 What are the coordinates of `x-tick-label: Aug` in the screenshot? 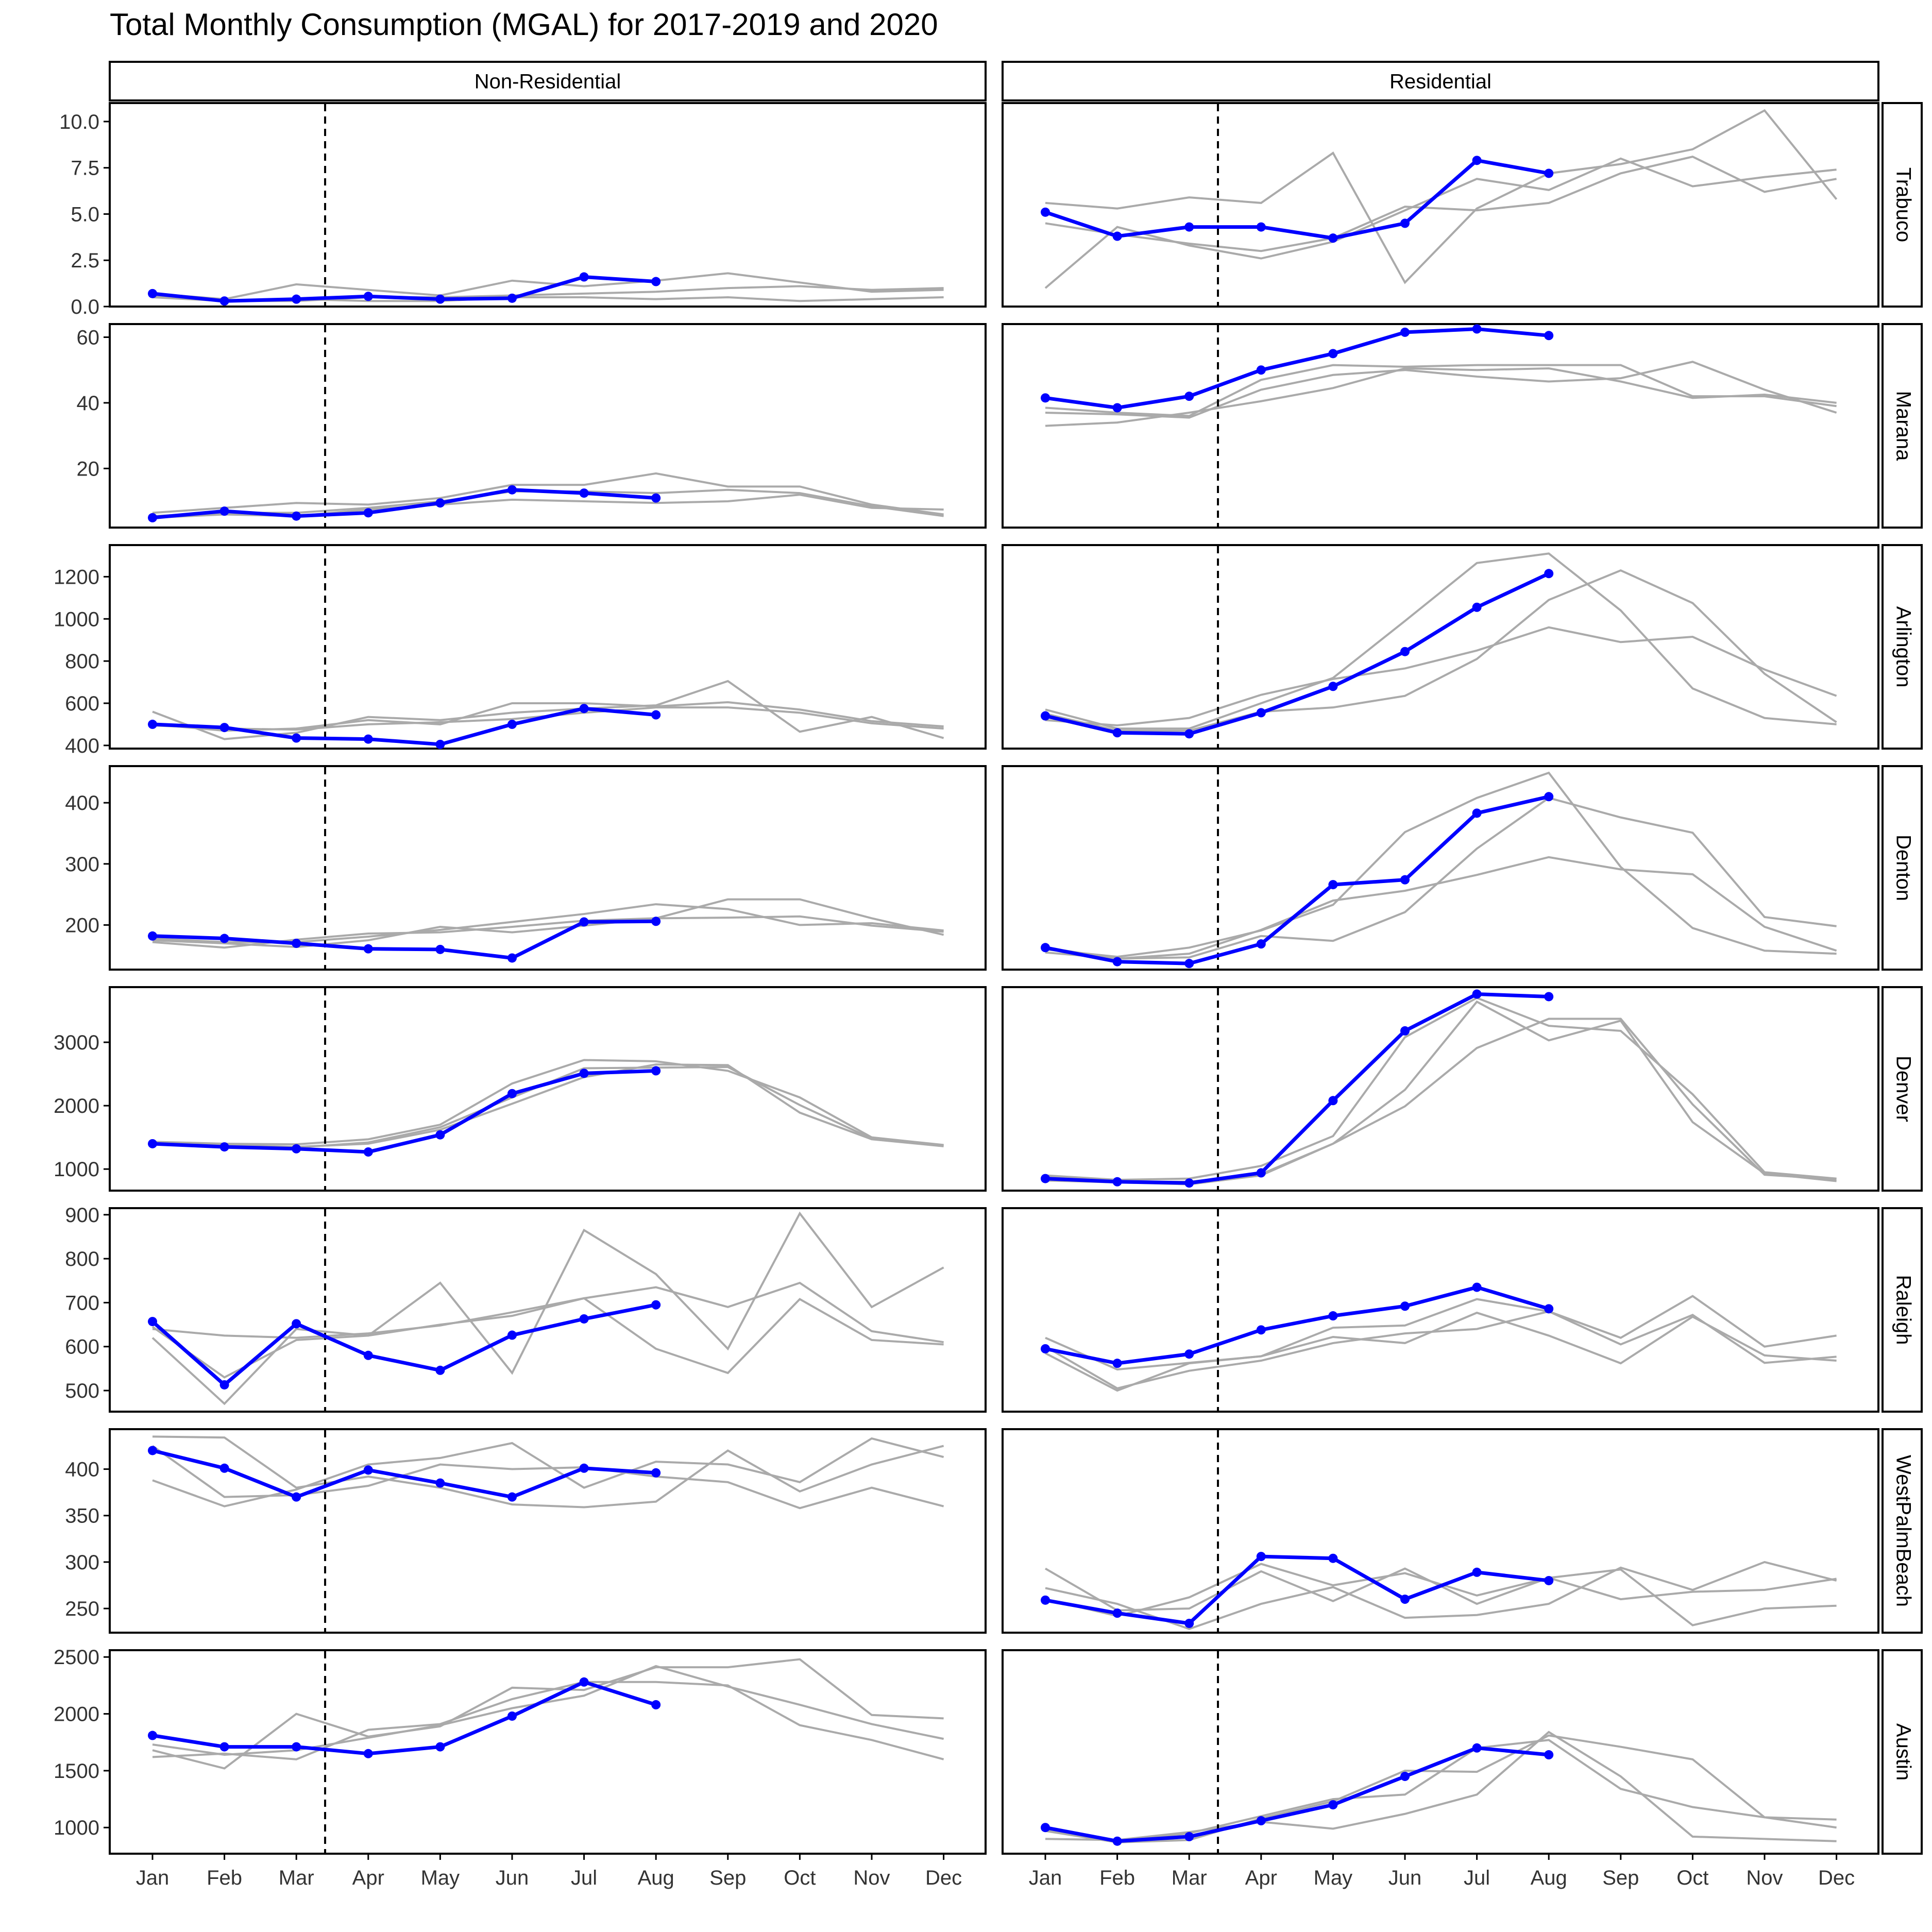 It's located at (656, 1878).